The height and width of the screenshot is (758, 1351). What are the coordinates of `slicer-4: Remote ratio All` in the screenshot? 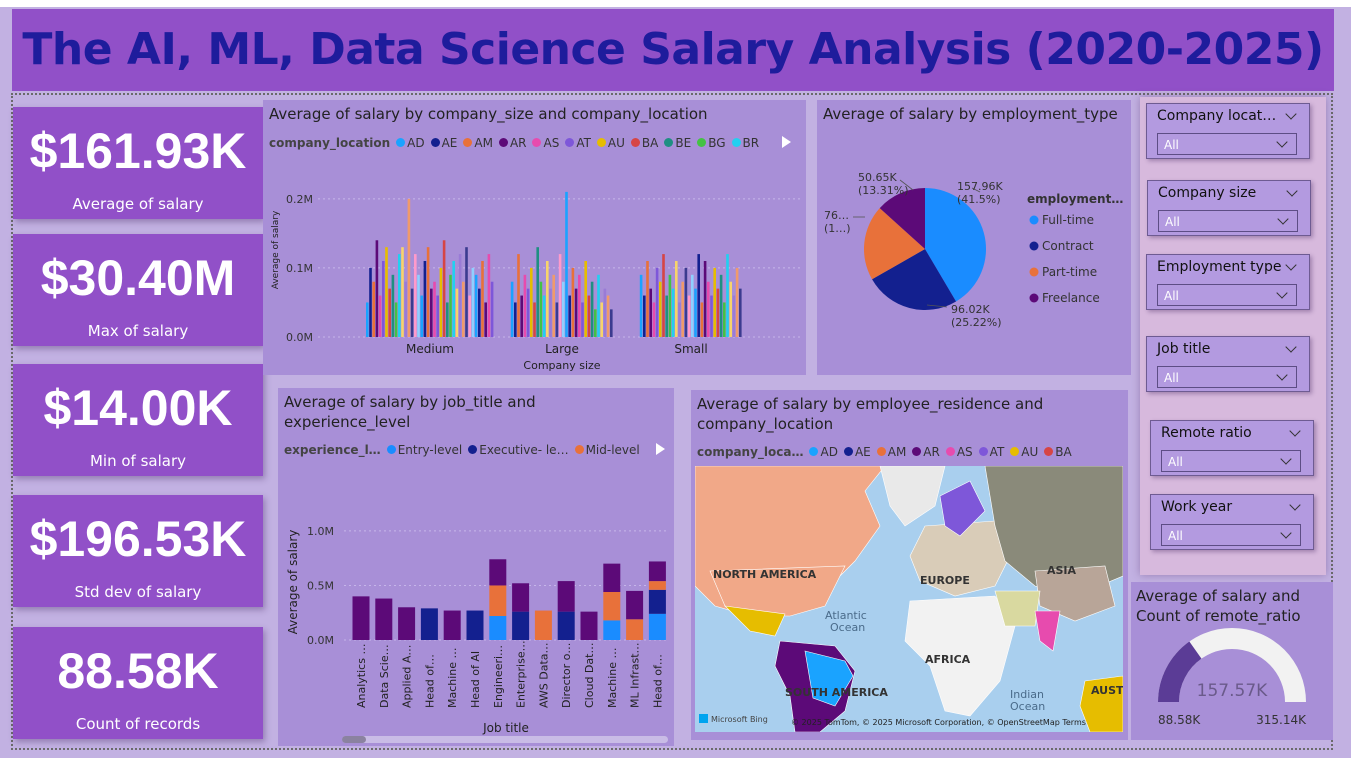 It's located at (1232, 448).